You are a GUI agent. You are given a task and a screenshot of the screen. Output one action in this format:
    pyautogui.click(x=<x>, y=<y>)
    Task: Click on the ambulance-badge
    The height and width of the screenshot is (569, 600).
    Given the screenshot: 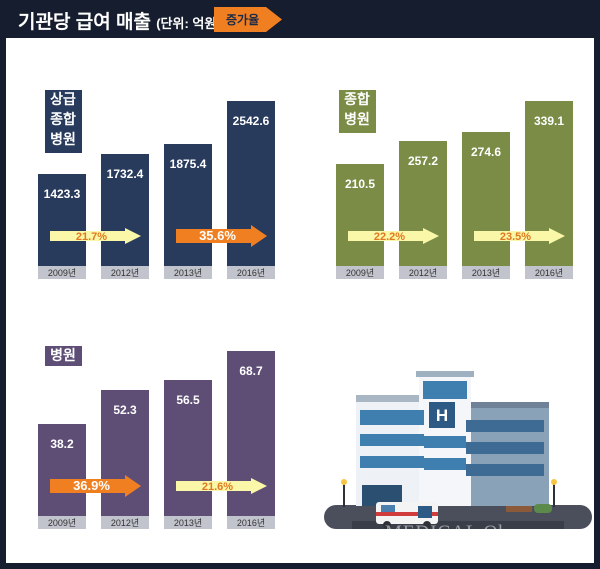 What is the action you would take?
    pyautogui.click(x=425, y=512)
    